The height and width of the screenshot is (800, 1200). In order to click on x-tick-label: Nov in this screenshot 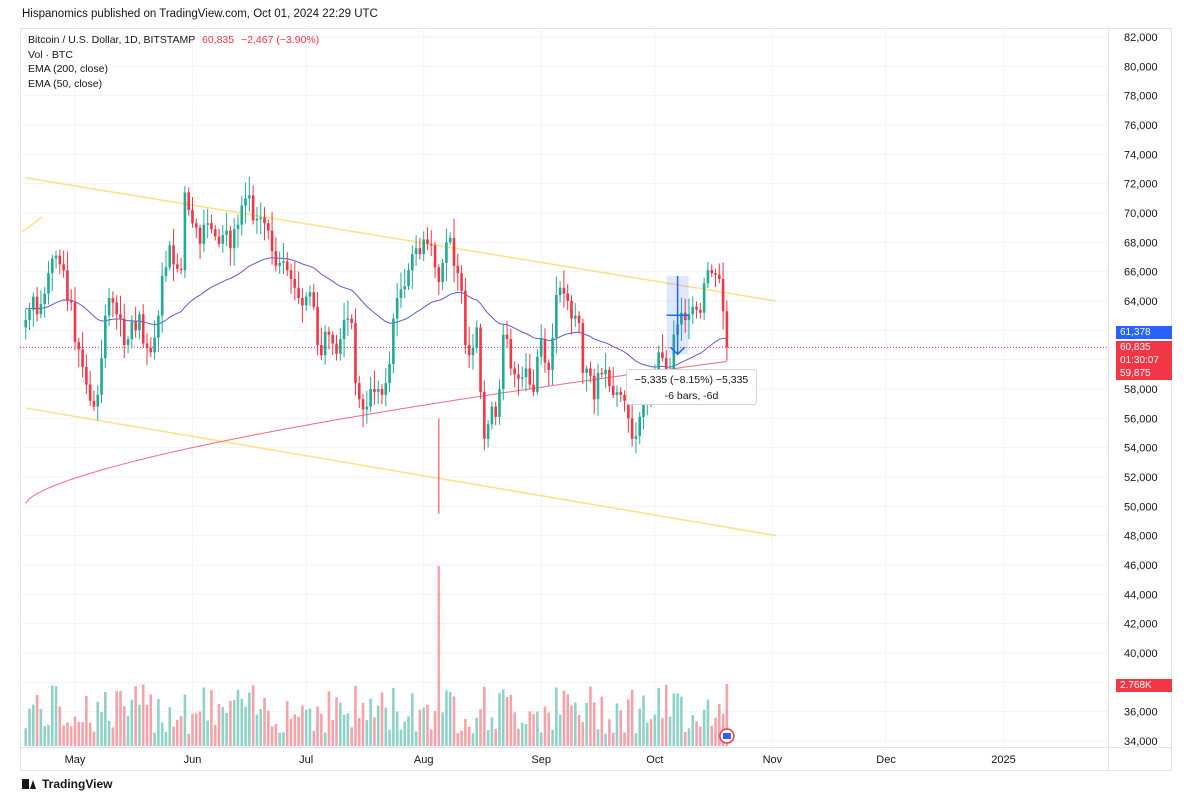, I will do `click(773, 760)`.